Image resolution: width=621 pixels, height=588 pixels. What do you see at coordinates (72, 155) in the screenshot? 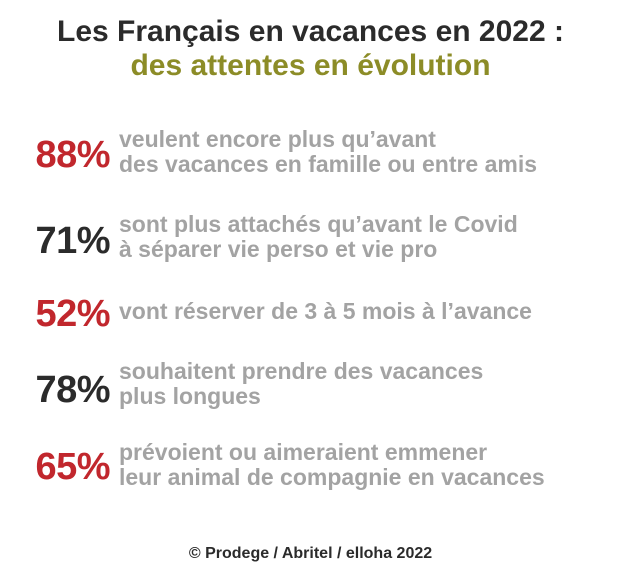
I see `stat-percent: 88%` at bounding box center [72, 155].